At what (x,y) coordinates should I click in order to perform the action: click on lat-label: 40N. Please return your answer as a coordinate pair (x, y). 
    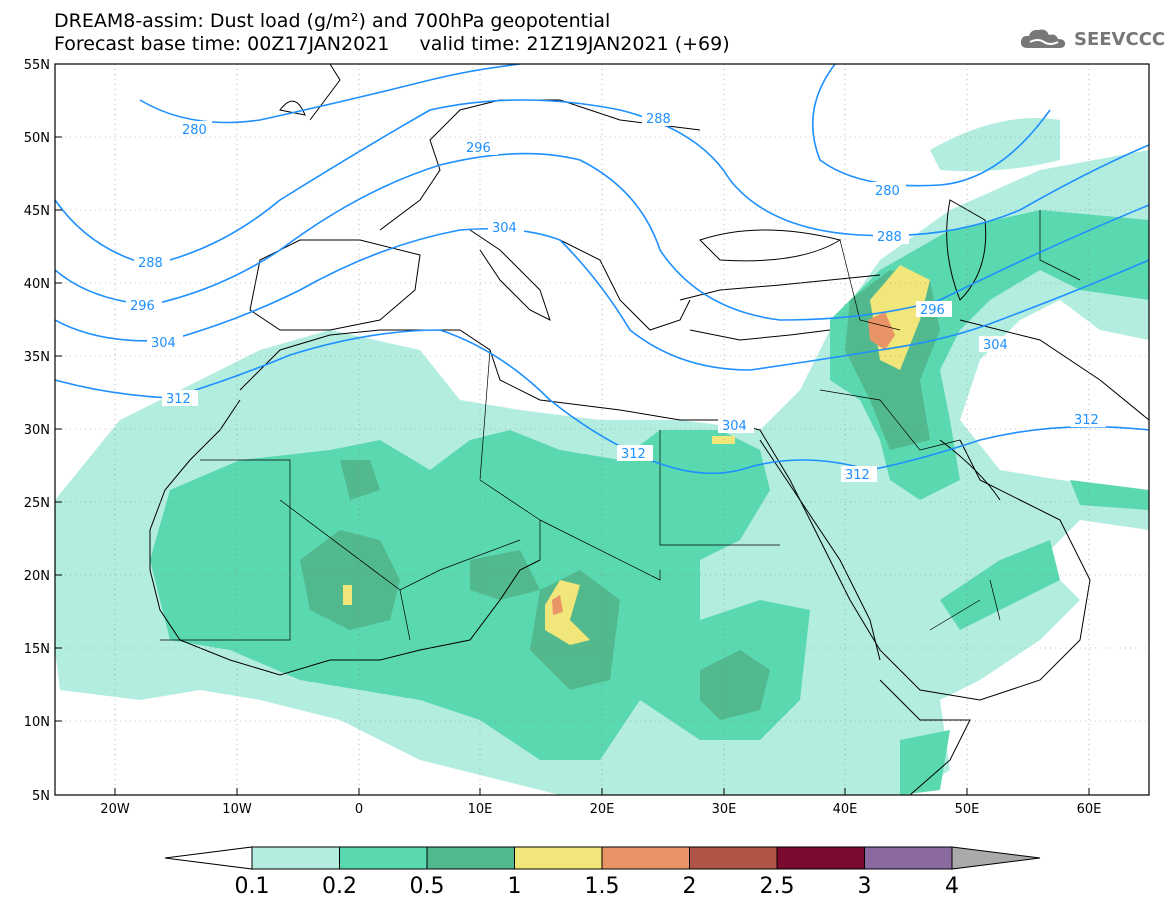
    Looking at the image, I should click on (37, 284).